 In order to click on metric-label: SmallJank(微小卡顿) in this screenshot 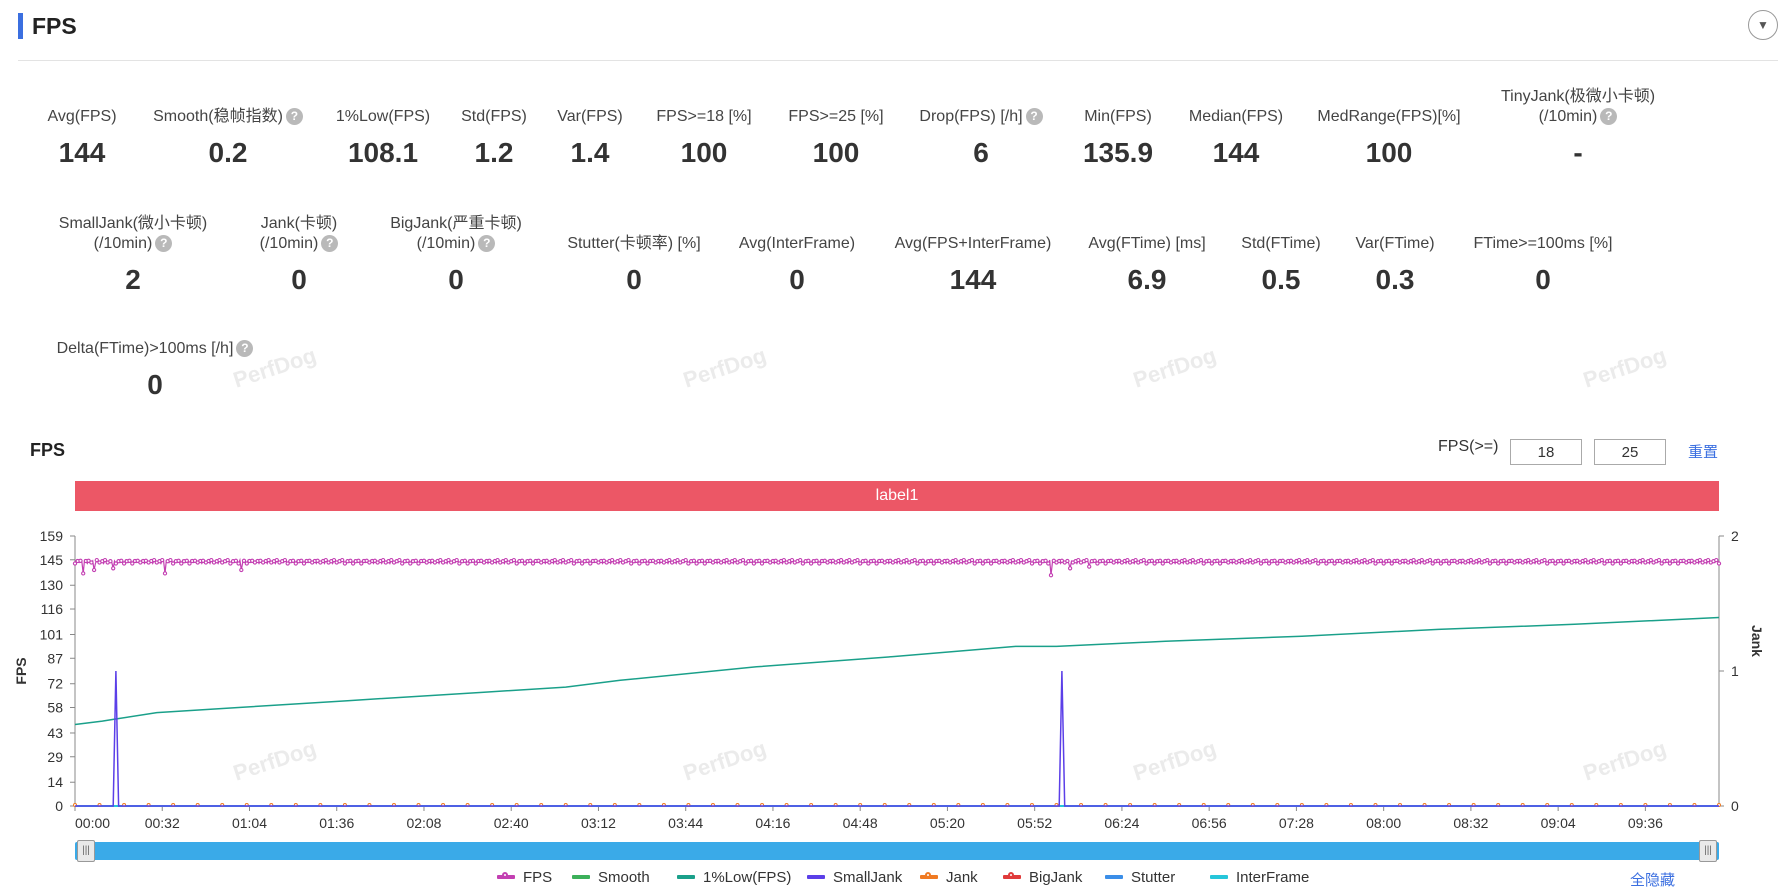, I will do `click(133, 224)`.